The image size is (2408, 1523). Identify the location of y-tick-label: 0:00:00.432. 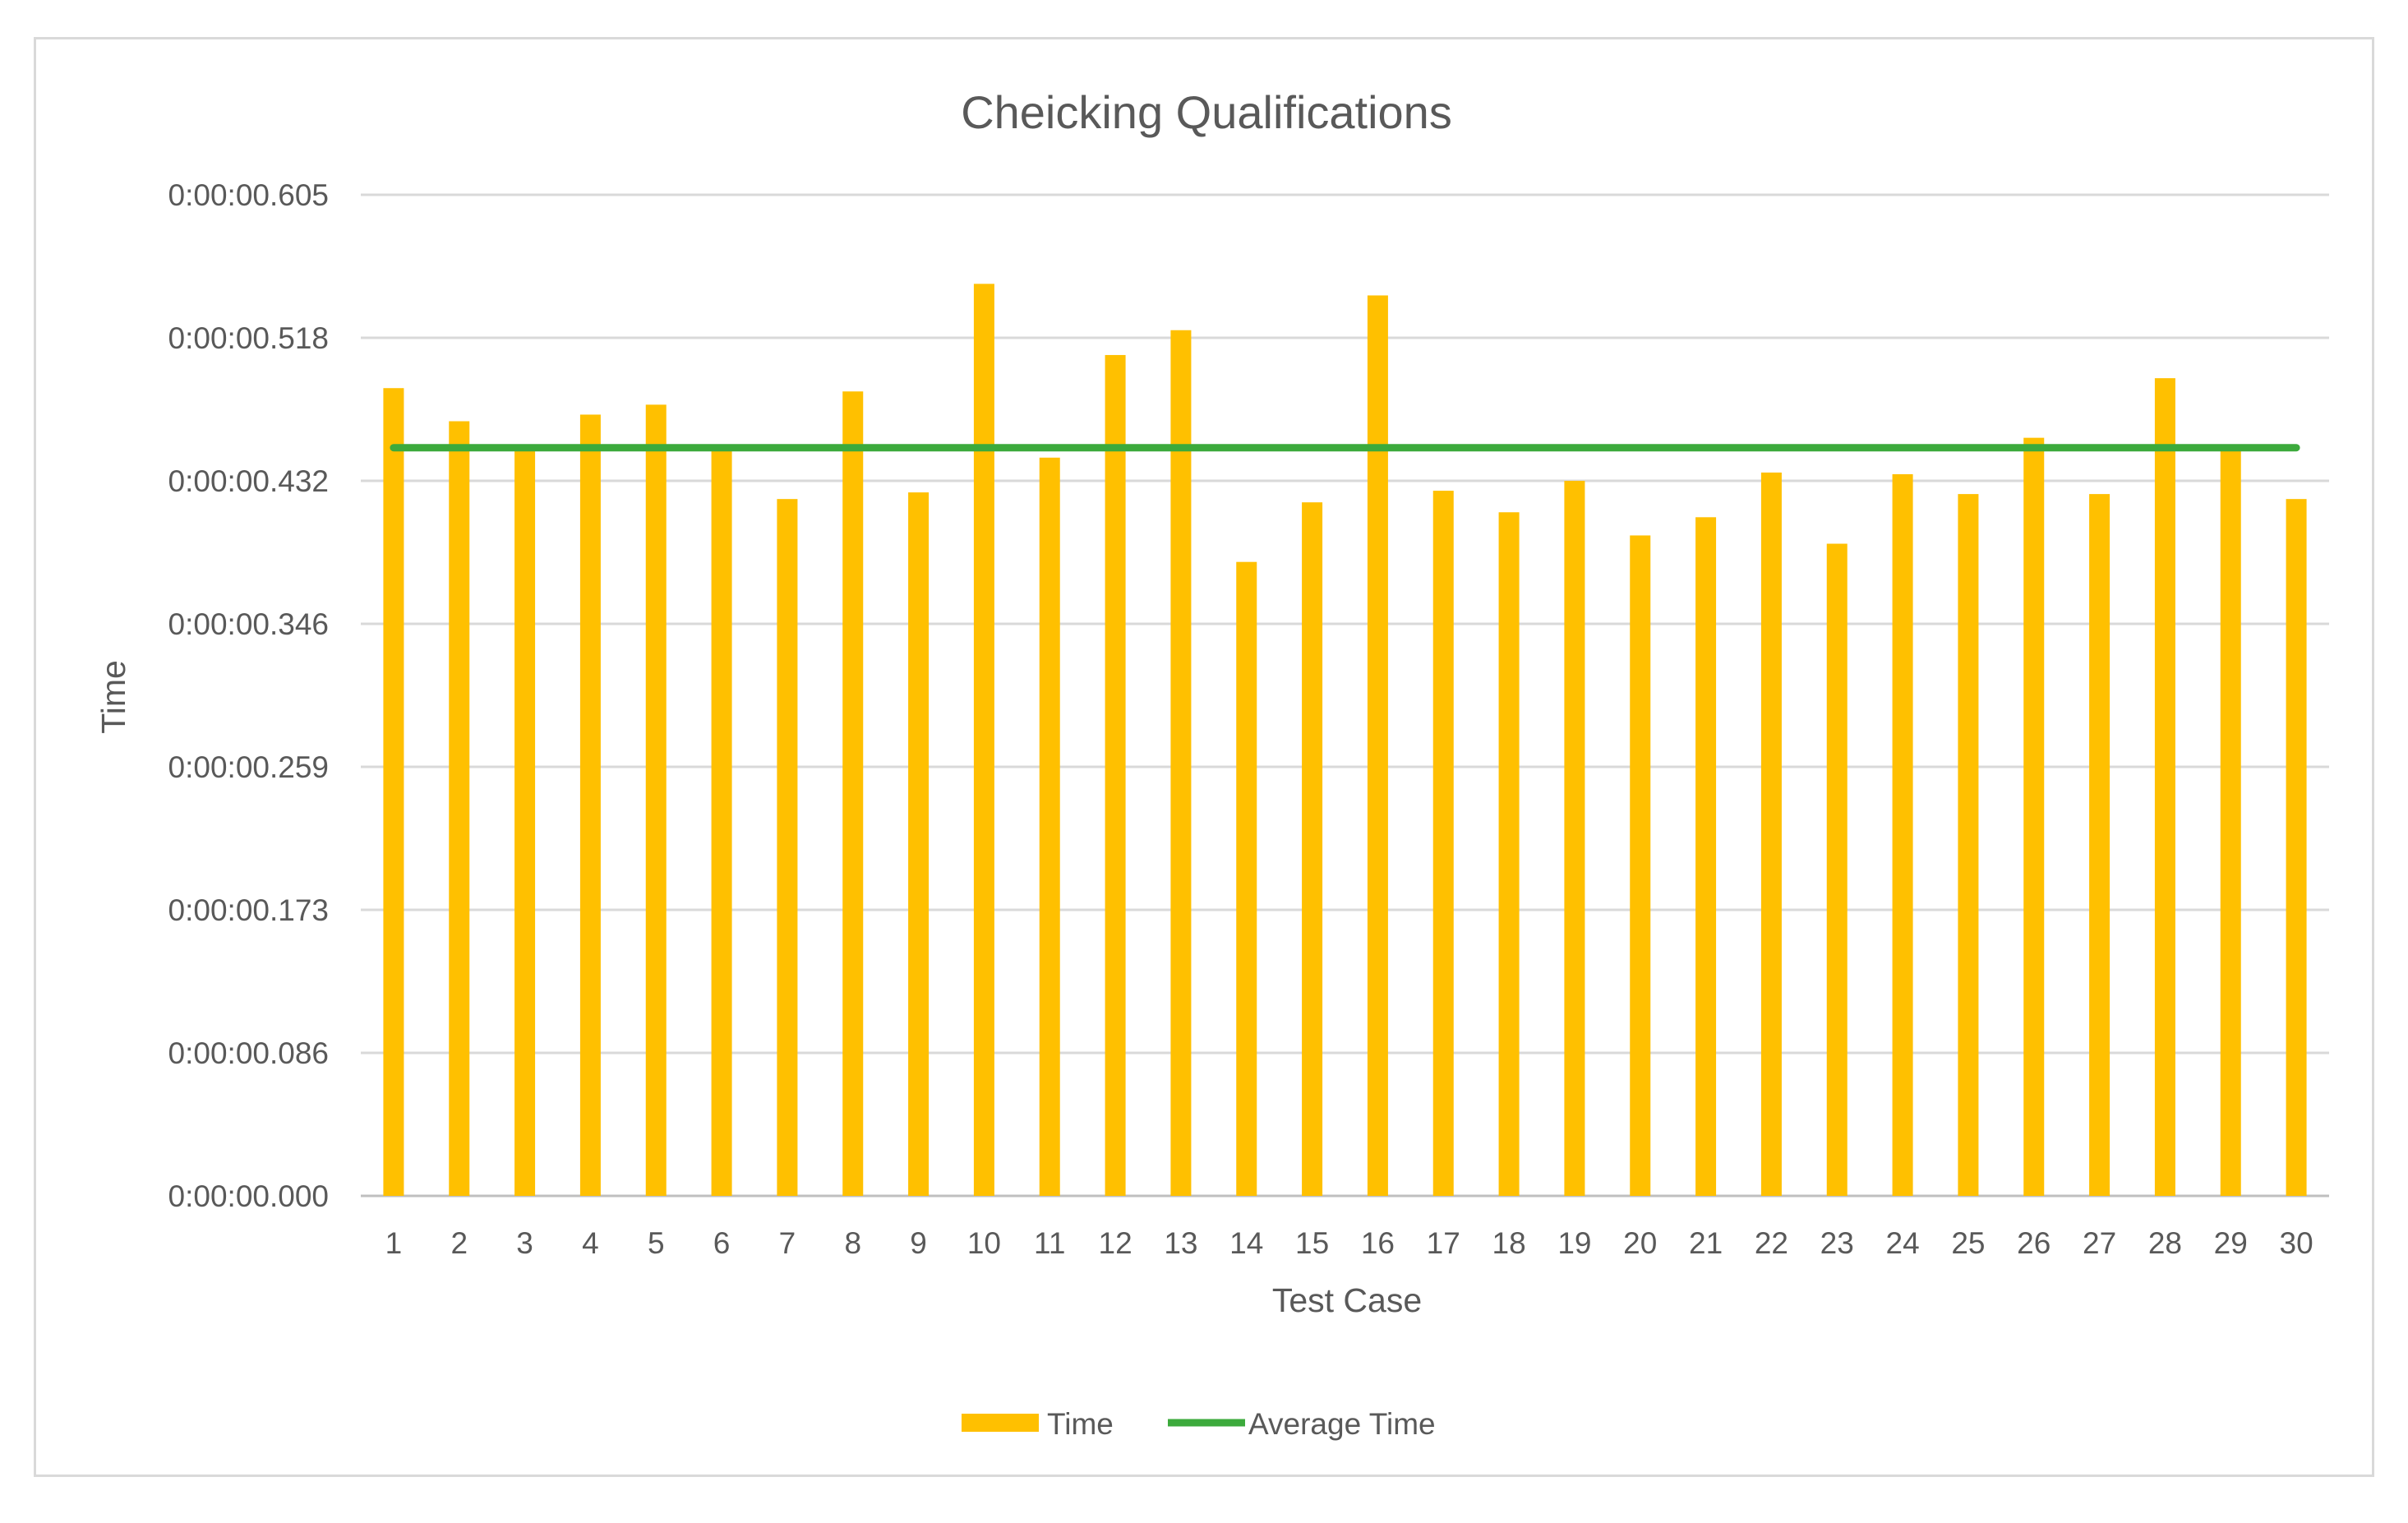
(248, 481).